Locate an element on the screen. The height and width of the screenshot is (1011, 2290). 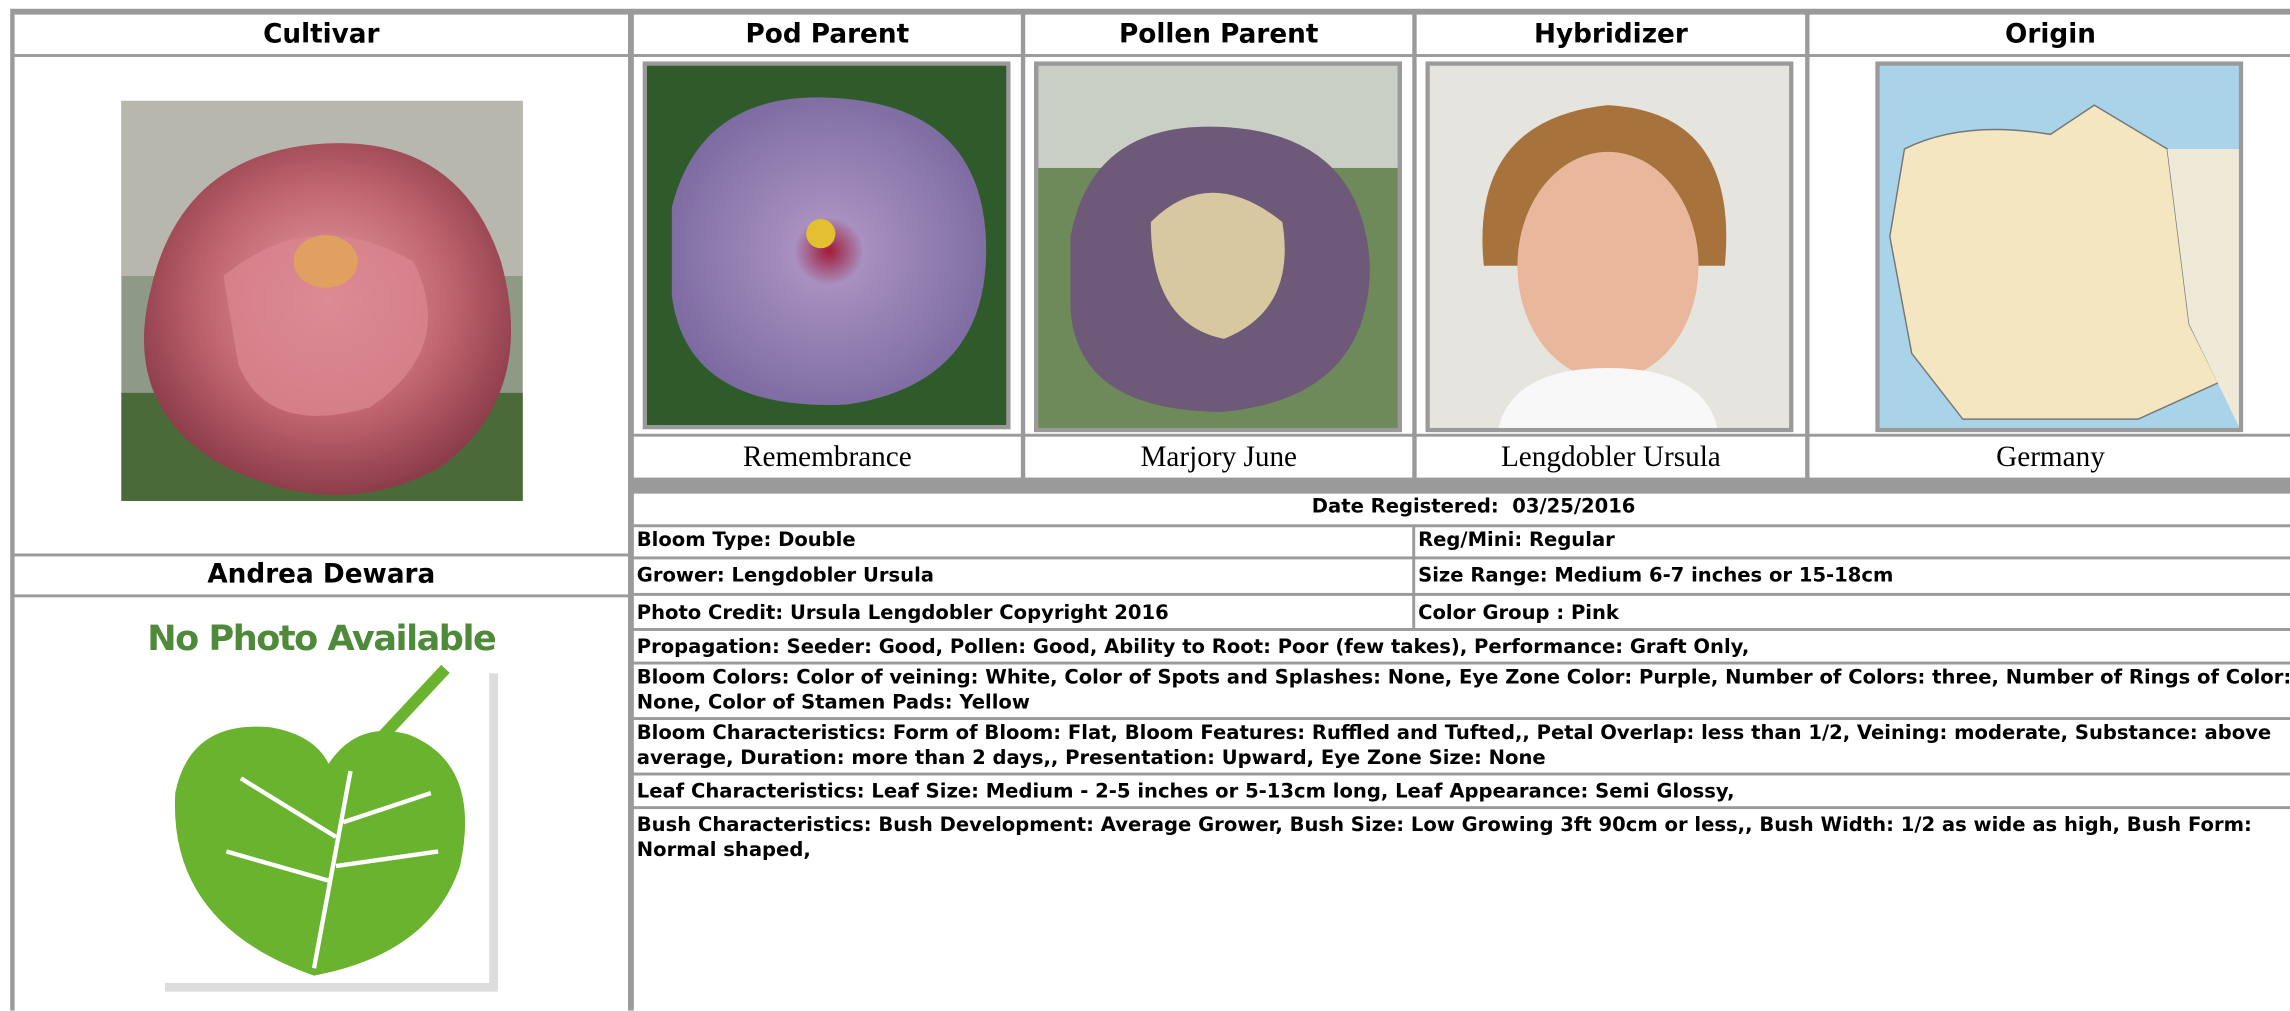
cultivar-photo-cell is located at coordinates (321, 305).